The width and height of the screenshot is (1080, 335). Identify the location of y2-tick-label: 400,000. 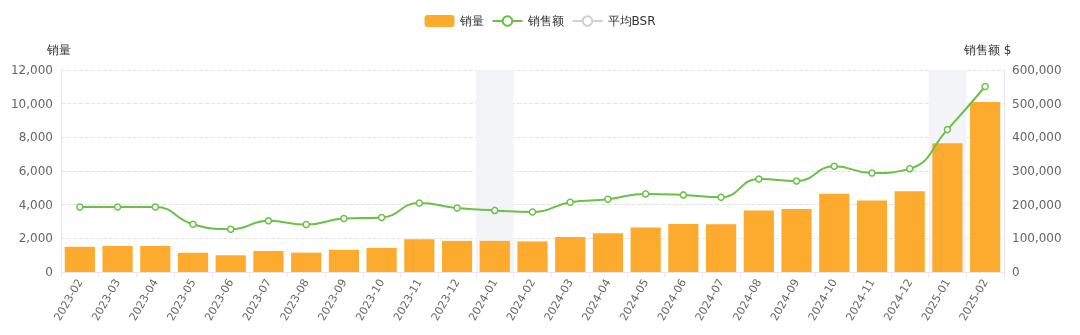
(1037, 137).